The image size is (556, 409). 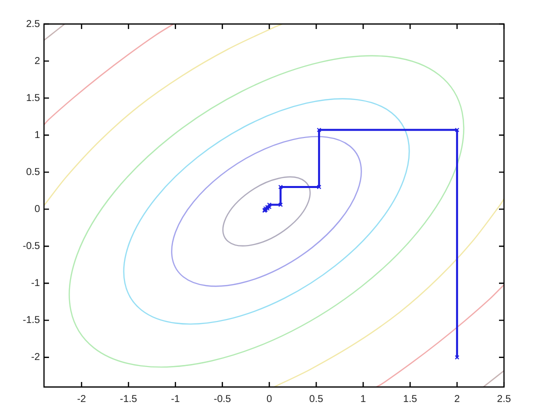 What do you see at coordinates (269, 399) in the screenshot?
I see `x-tick-label: 0` at bounding box center [269, 399].